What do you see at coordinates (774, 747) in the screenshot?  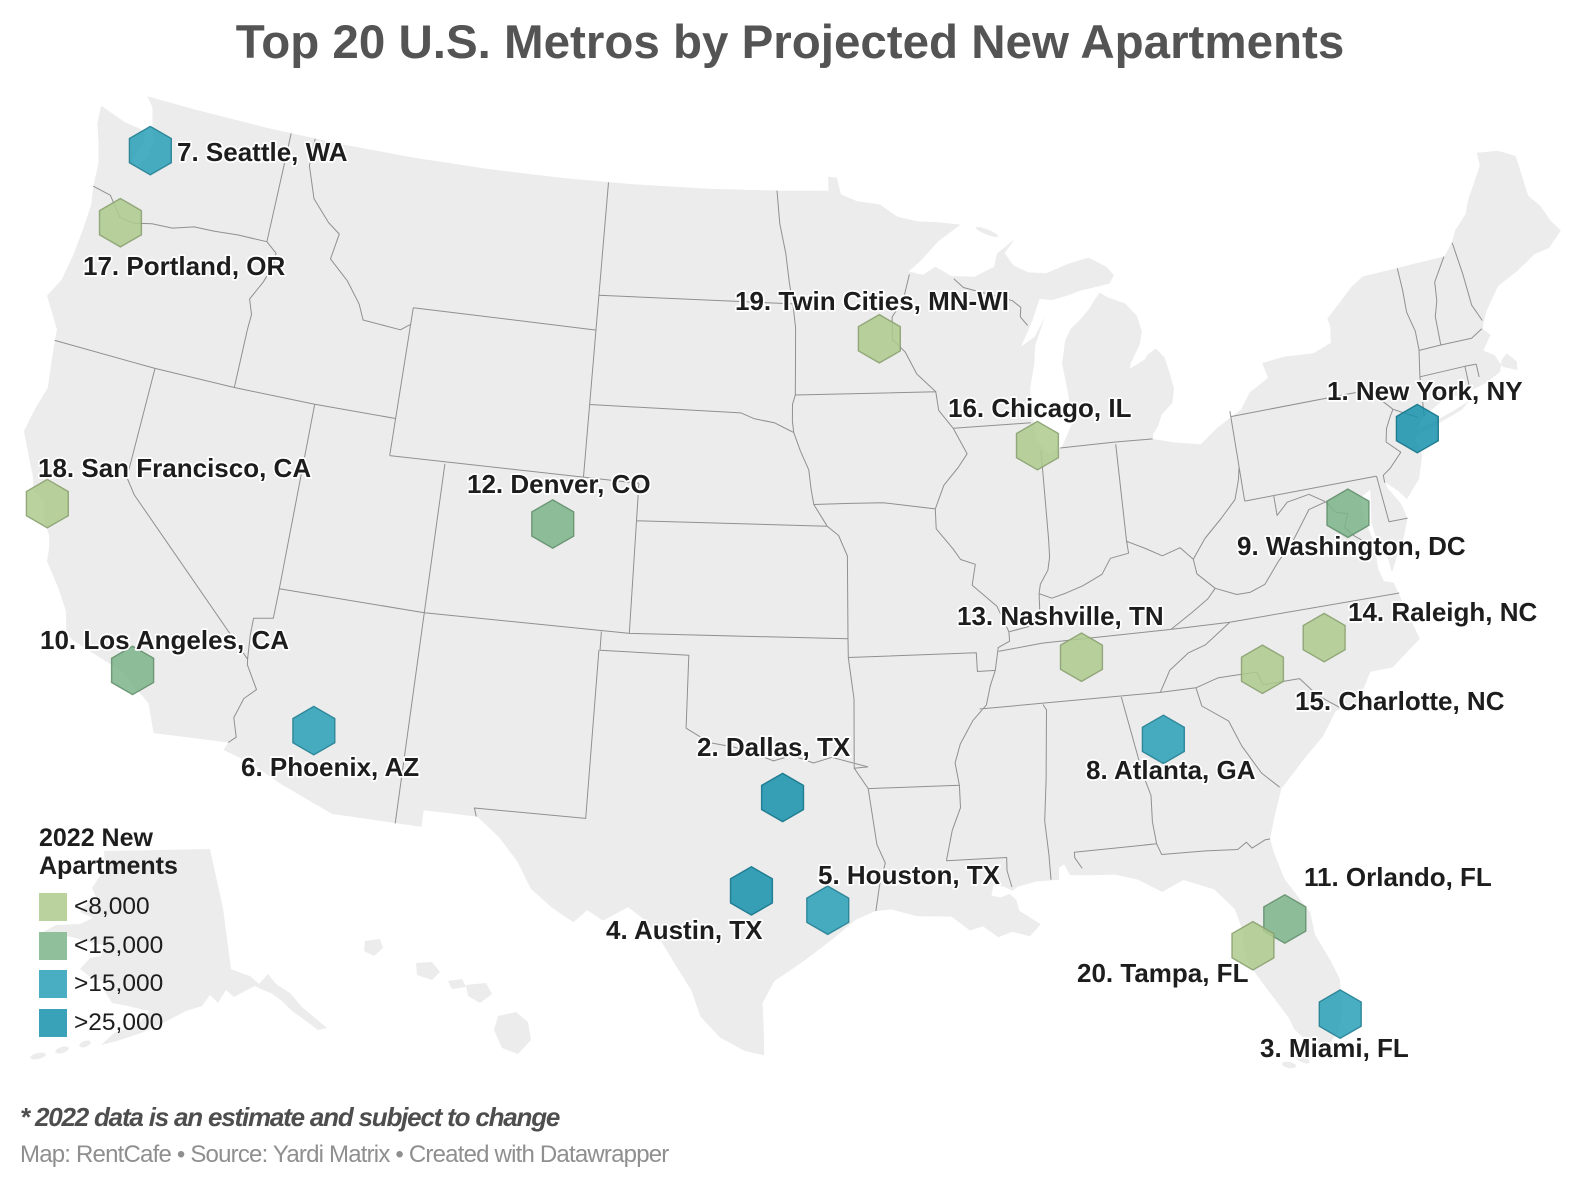 I see `svg-text: 2. Dallas, TX` at bounding box center [774, 747].